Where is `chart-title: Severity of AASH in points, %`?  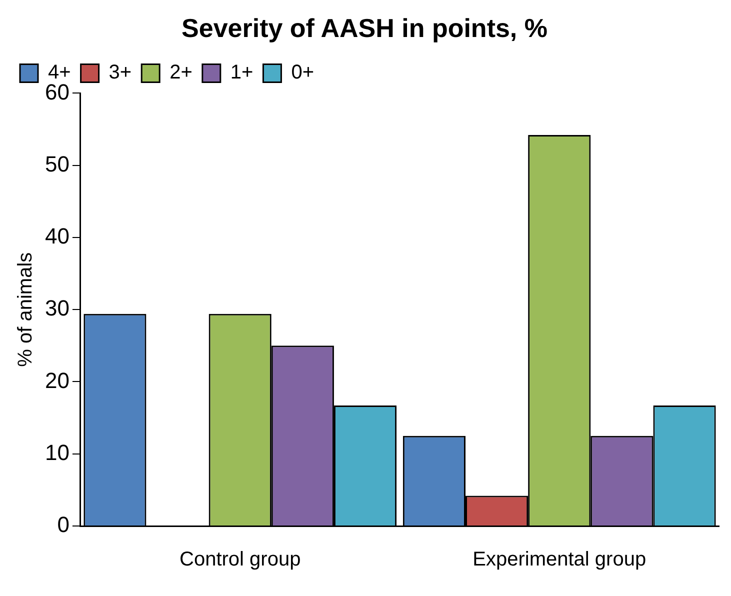
chart-title: Severity of AASH in points, % is located at coordinates (365, 27).